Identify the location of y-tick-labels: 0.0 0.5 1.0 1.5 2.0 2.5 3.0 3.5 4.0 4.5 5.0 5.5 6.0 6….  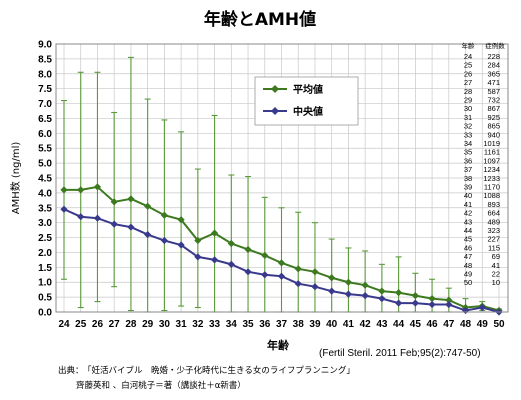
(45, 179).